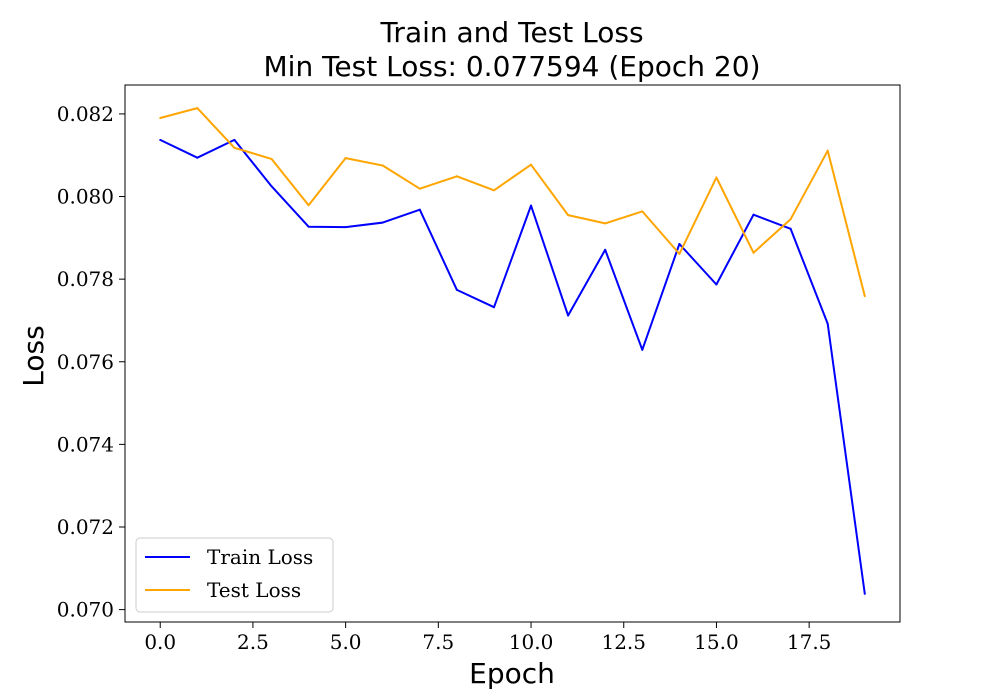 The height and width of the screenshot is (700, 1000). Describe the element at coordinates (253, 642) in the screenshot. I see `x-tick-label: 2.5` at that location.